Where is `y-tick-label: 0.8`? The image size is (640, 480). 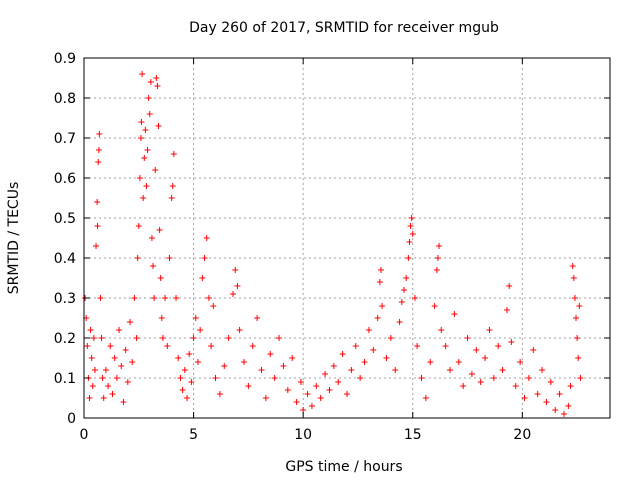
y-tick-label: 0.8 is located at coordinates (65, 99).